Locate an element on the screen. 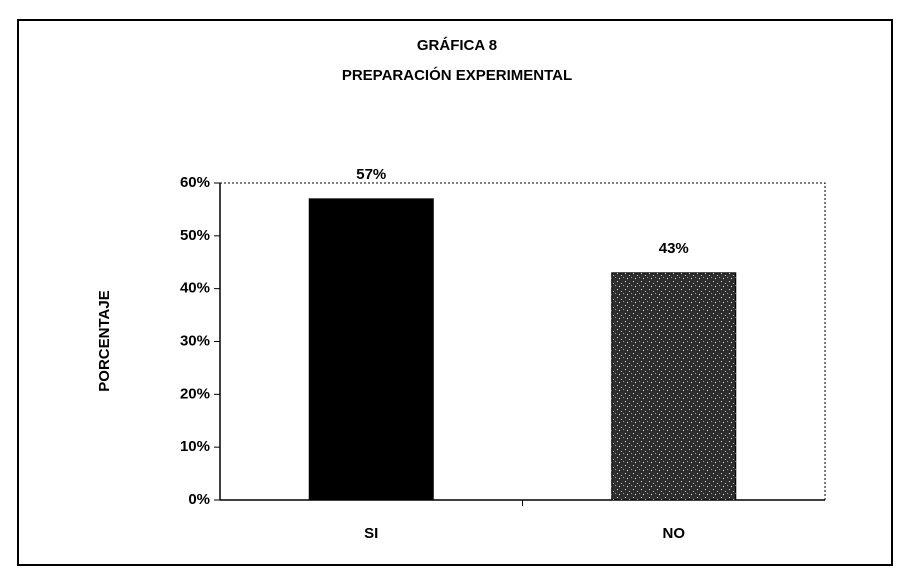 This screenshot has height=579, width=914. y-tick-label: 0% is located at coordinates (199, 499).